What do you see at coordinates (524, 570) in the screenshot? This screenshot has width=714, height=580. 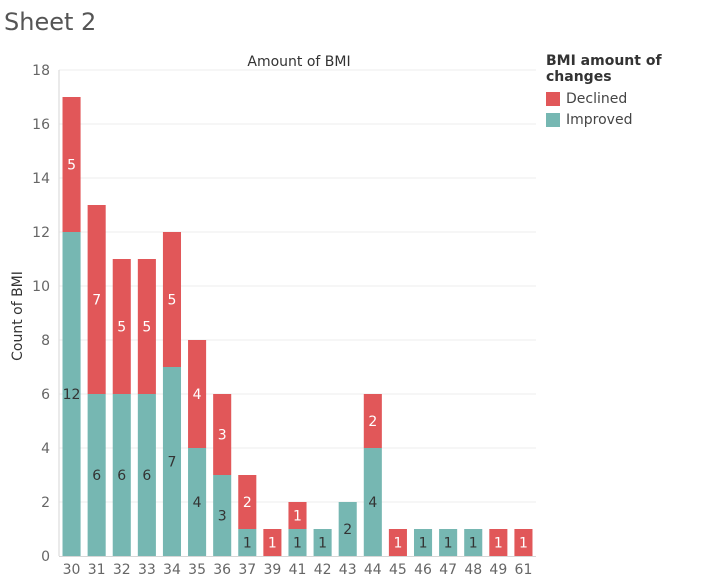 I see `x-tick-label-61: 61` at bounding box center [524, 570].